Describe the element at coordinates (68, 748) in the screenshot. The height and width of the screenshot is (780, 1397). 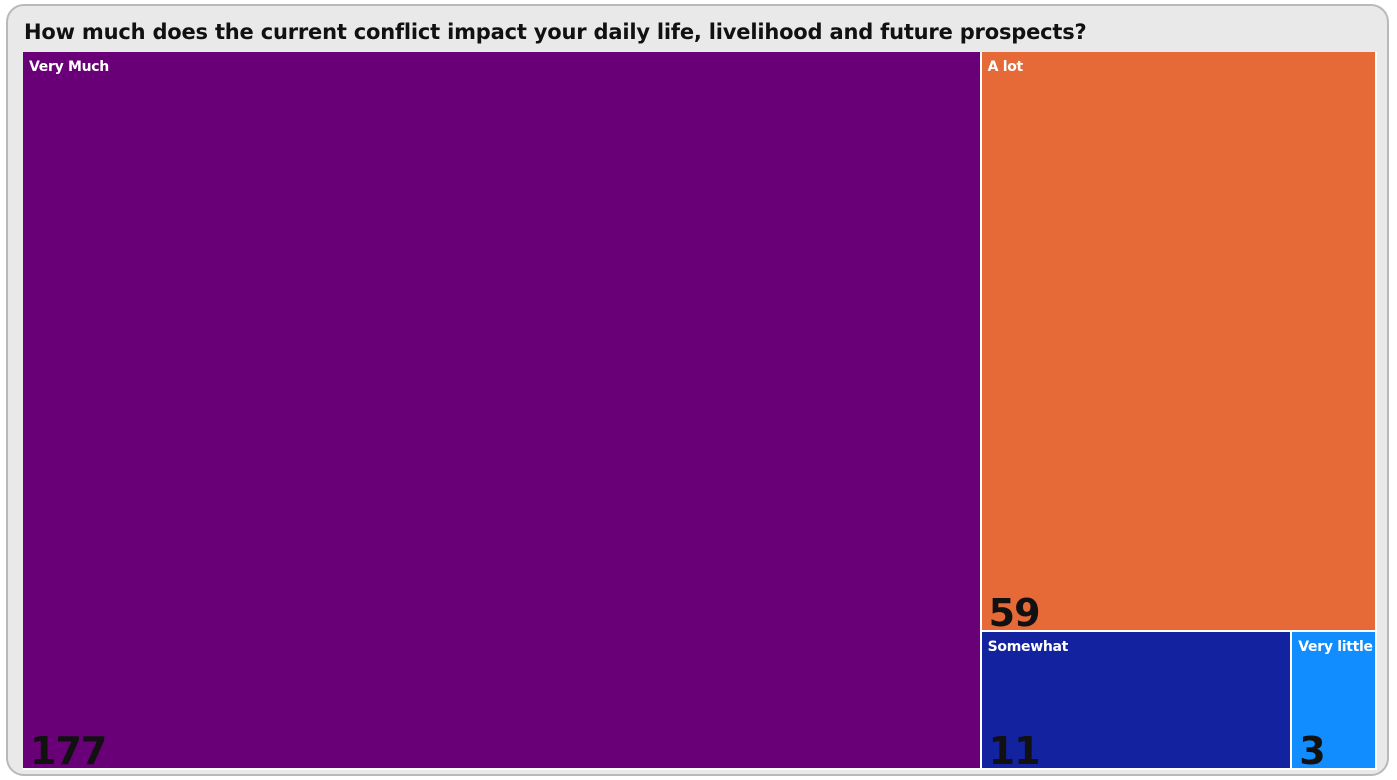
I see `tile-value: 177` at that location.